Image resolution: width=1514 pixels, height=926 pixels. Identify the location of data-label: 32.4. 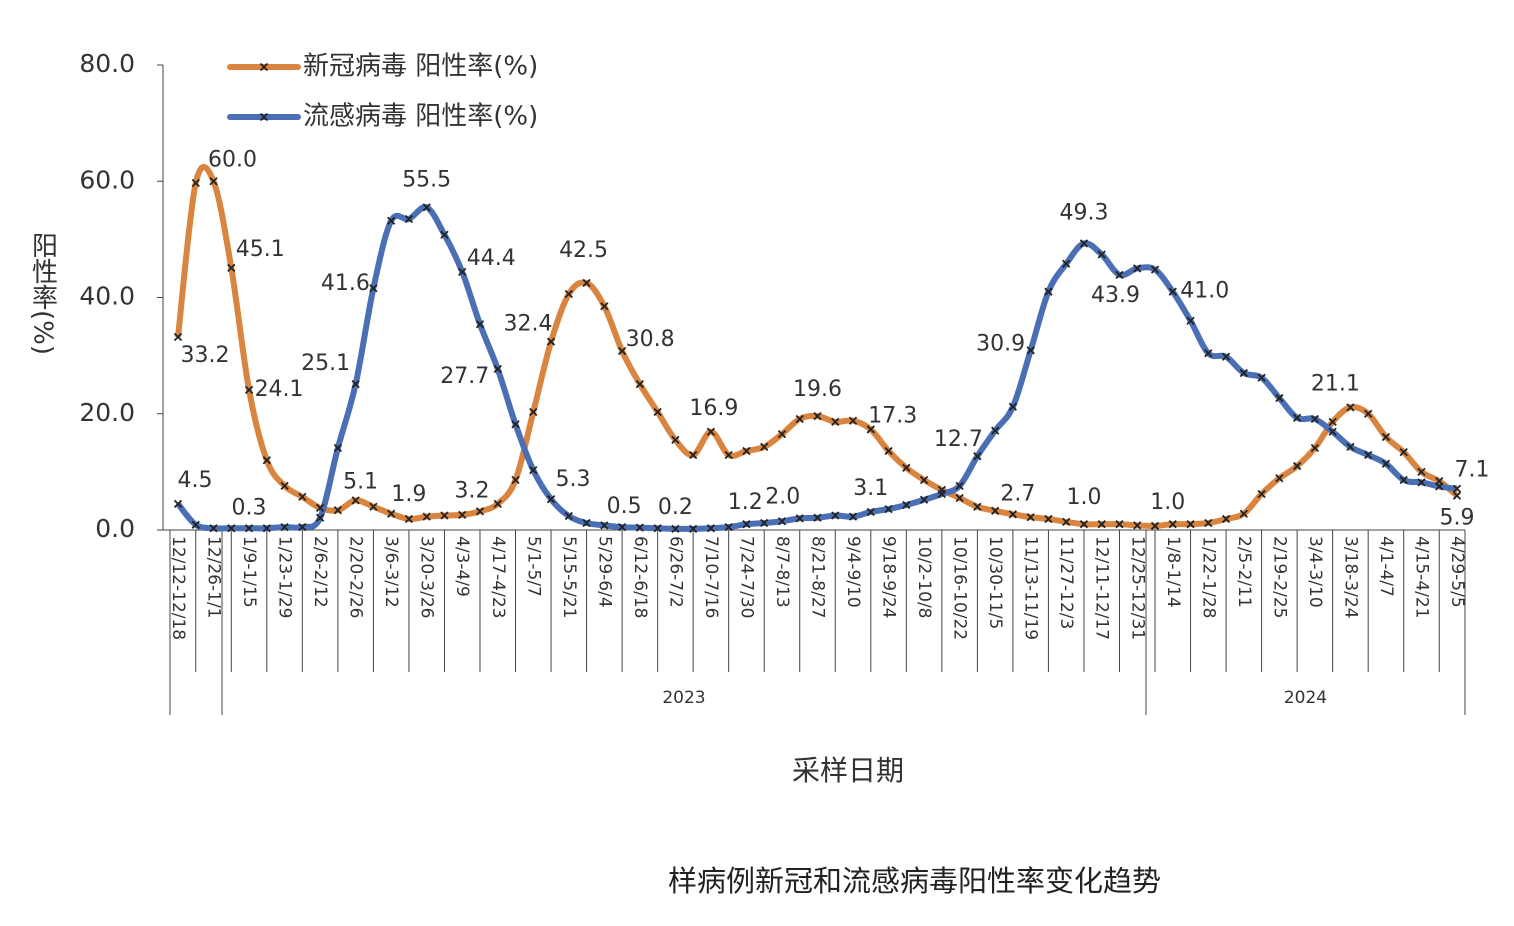
(528, 324).